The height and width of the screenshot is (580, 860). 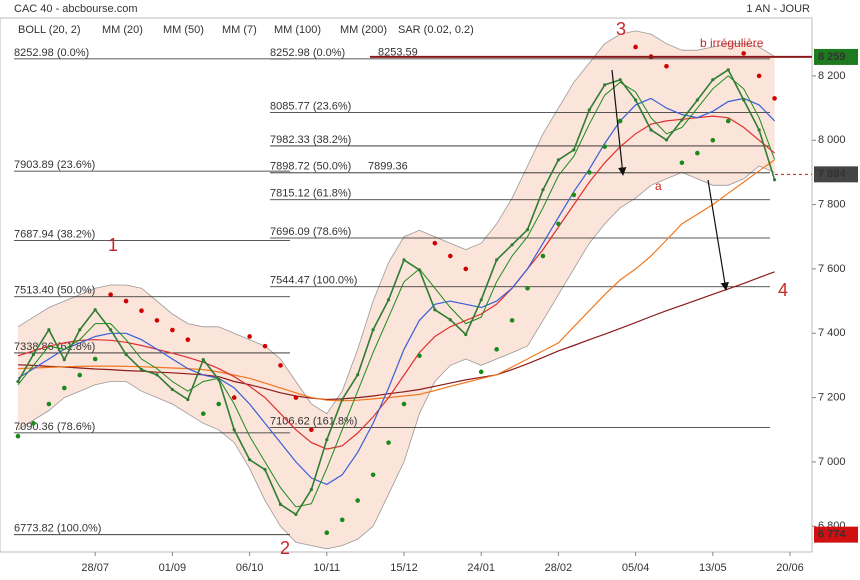 What do you see at coordinates (658, 186) in the screenshot?
I see `wave-label: a` at bounding box center [658, 186].